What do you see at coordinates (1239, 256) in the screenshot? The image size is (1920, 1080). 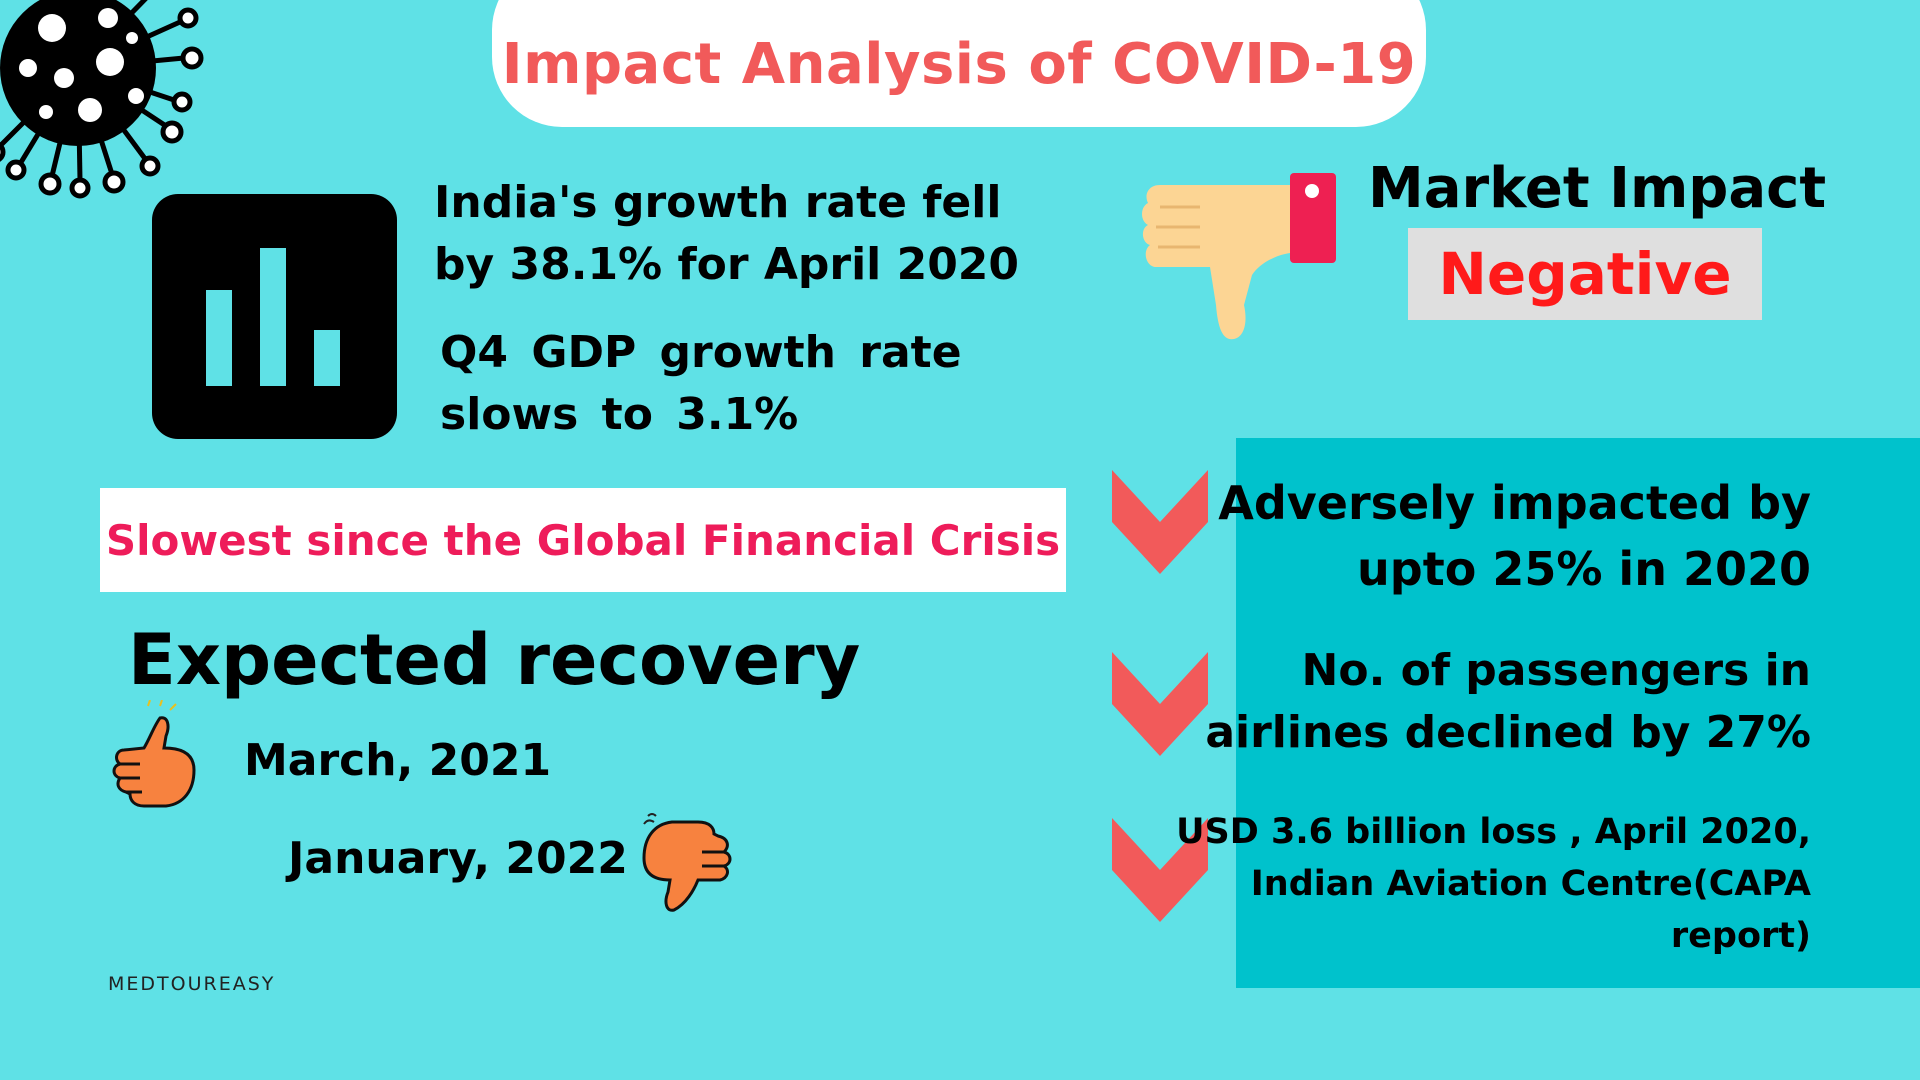 I see `thumbs-down-icon` at bounding box center [1239, 256].